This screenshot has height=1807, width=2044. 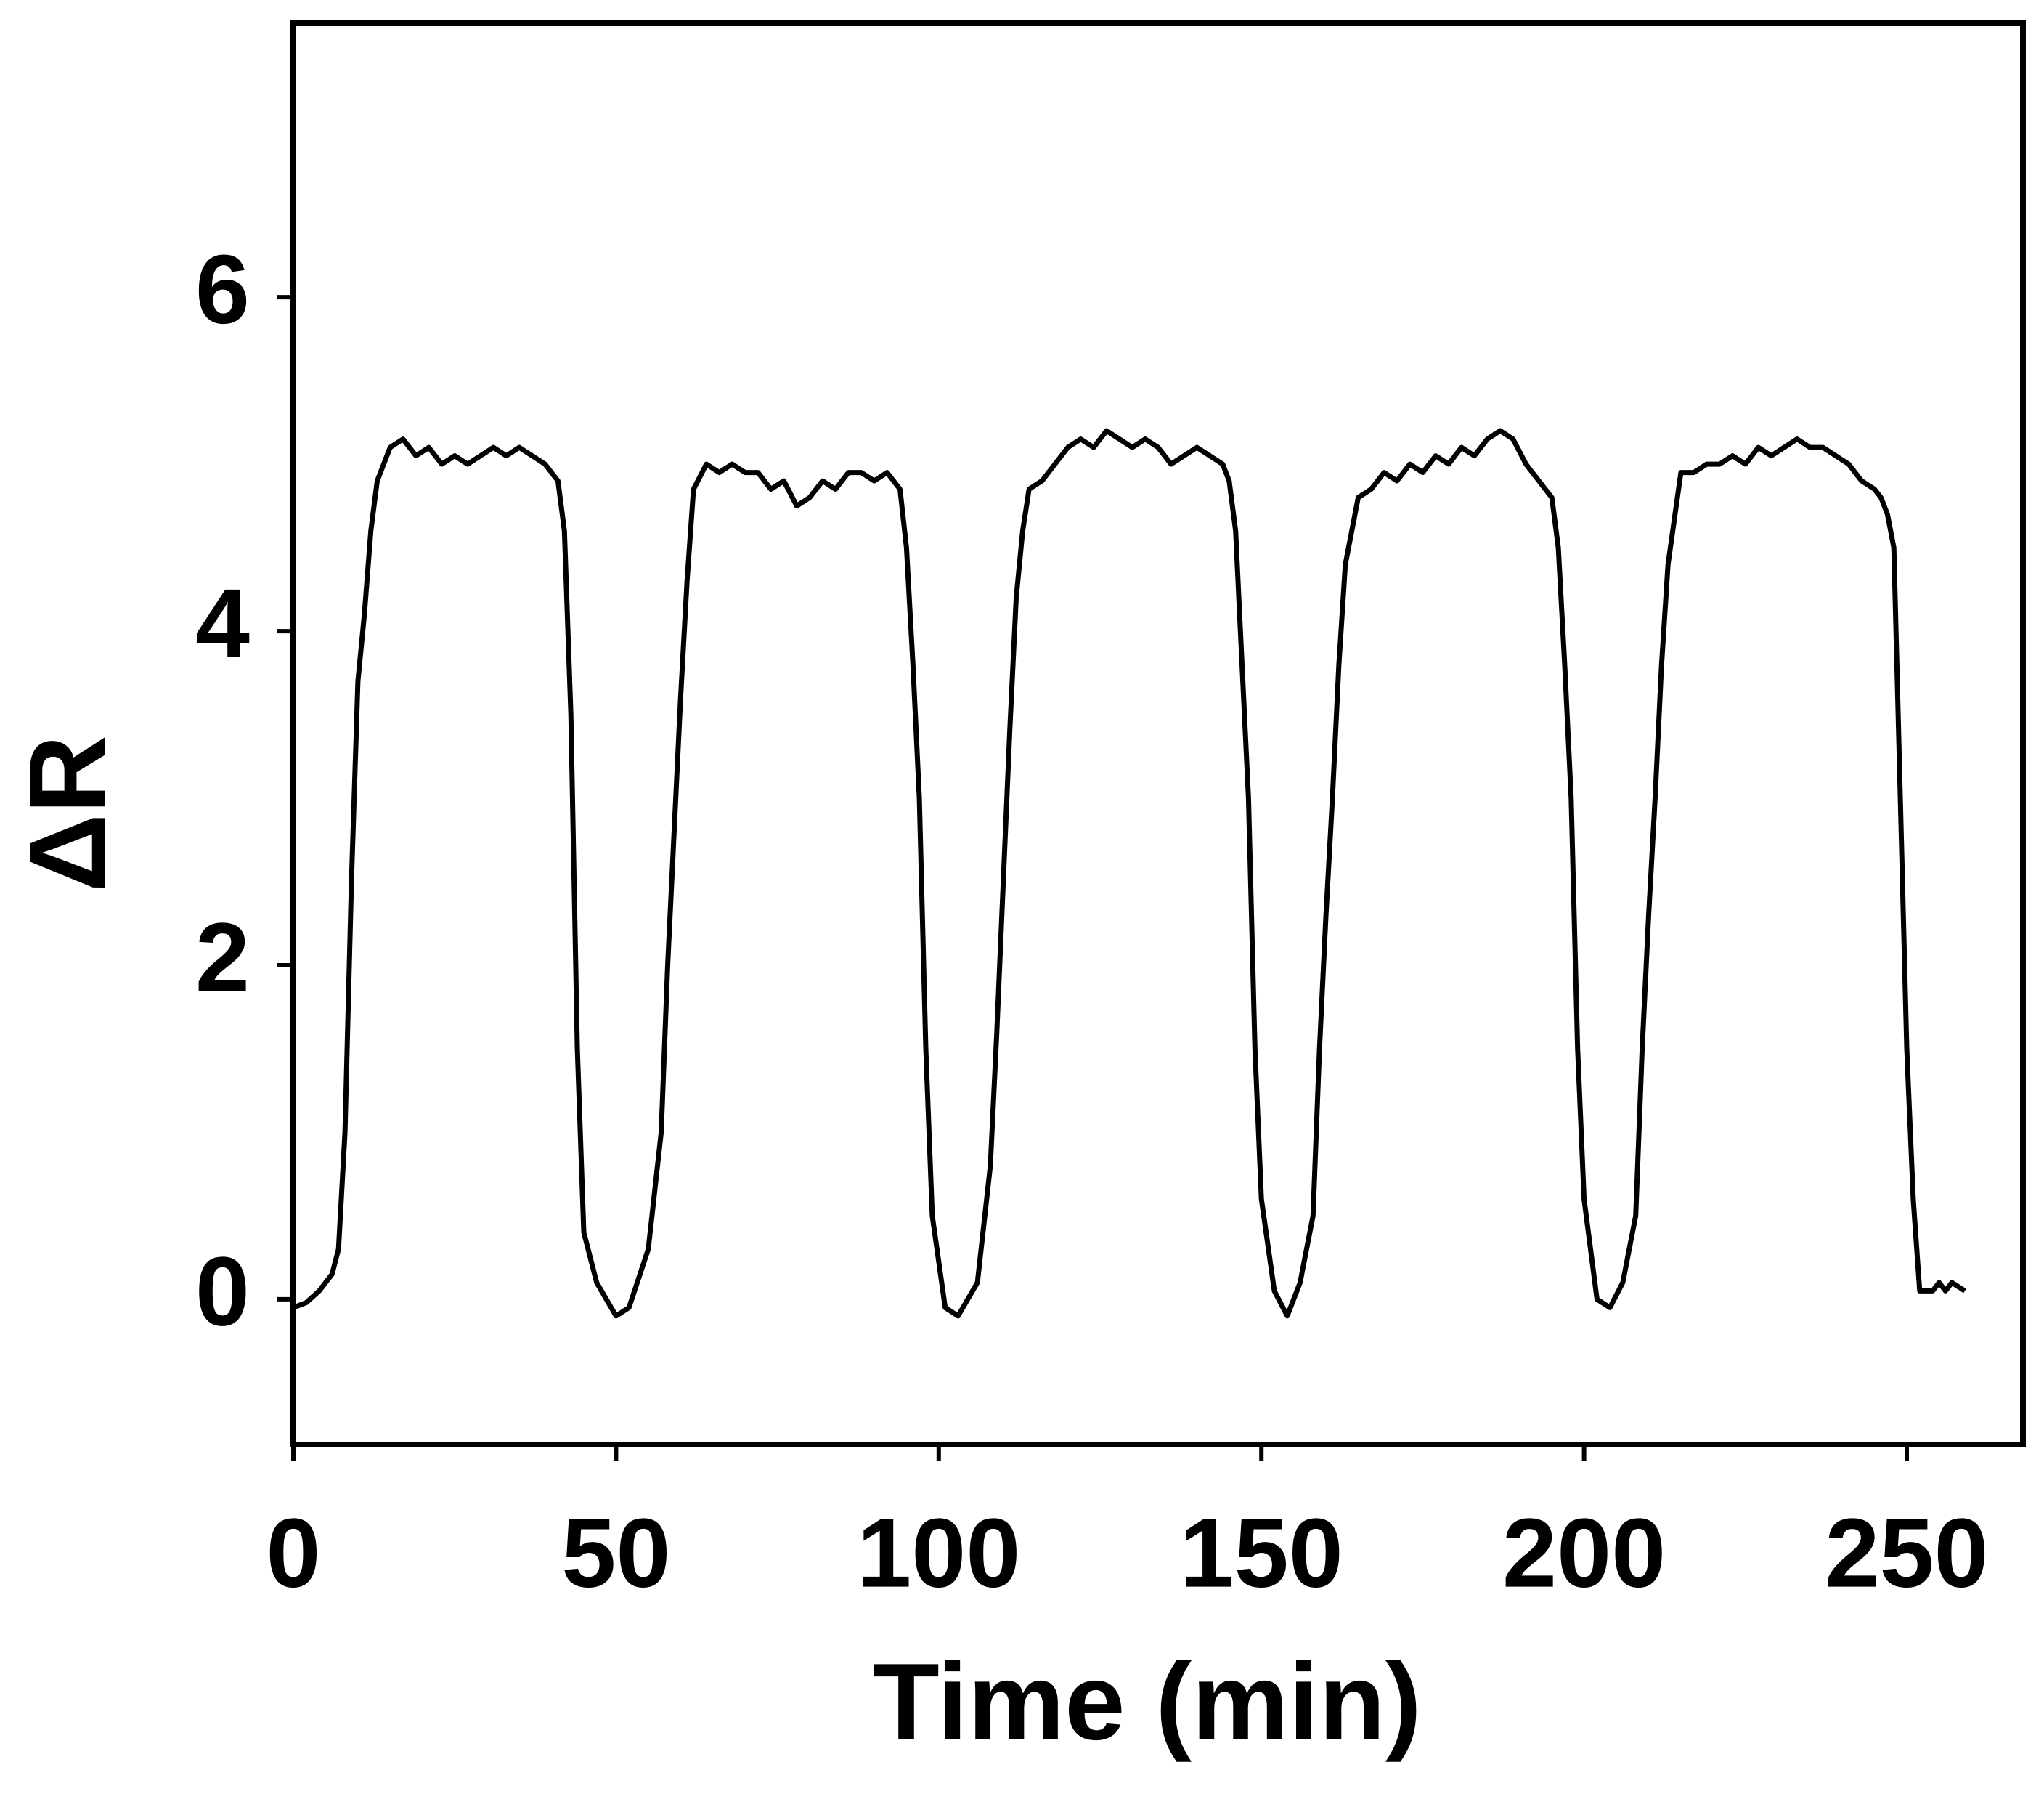 I want to click on x-axis-label: Time (min), so click(x=1147, y=1702).